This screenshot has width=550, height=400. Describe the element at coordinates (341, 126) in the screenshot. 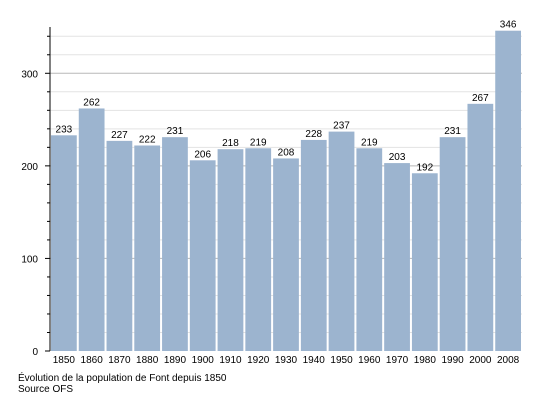

I see `data-label-1950: 237` at that location.